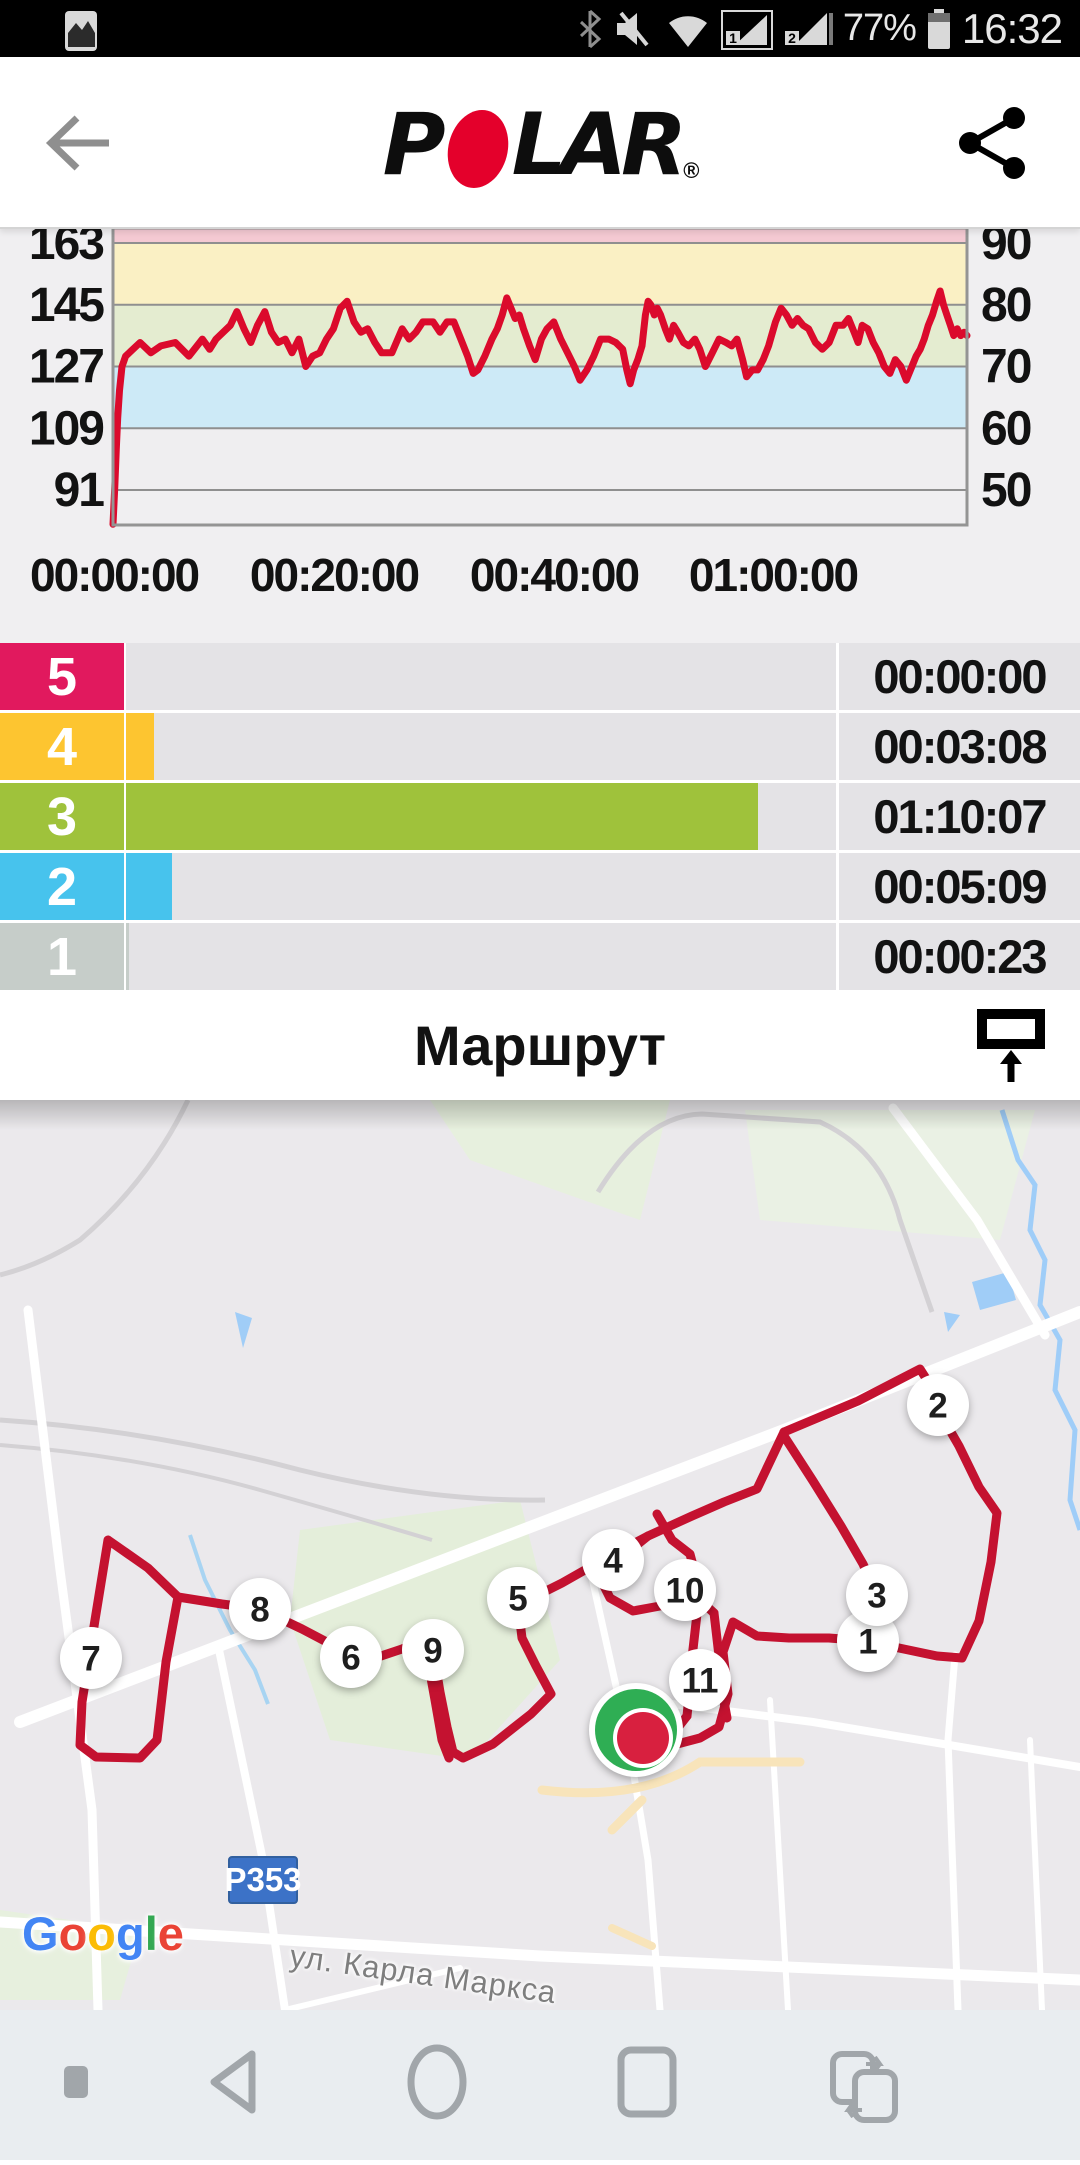 The width and height of the screenshot is (1080, 2165). I want to click on logo-letter-p: P, so click(414, 145).